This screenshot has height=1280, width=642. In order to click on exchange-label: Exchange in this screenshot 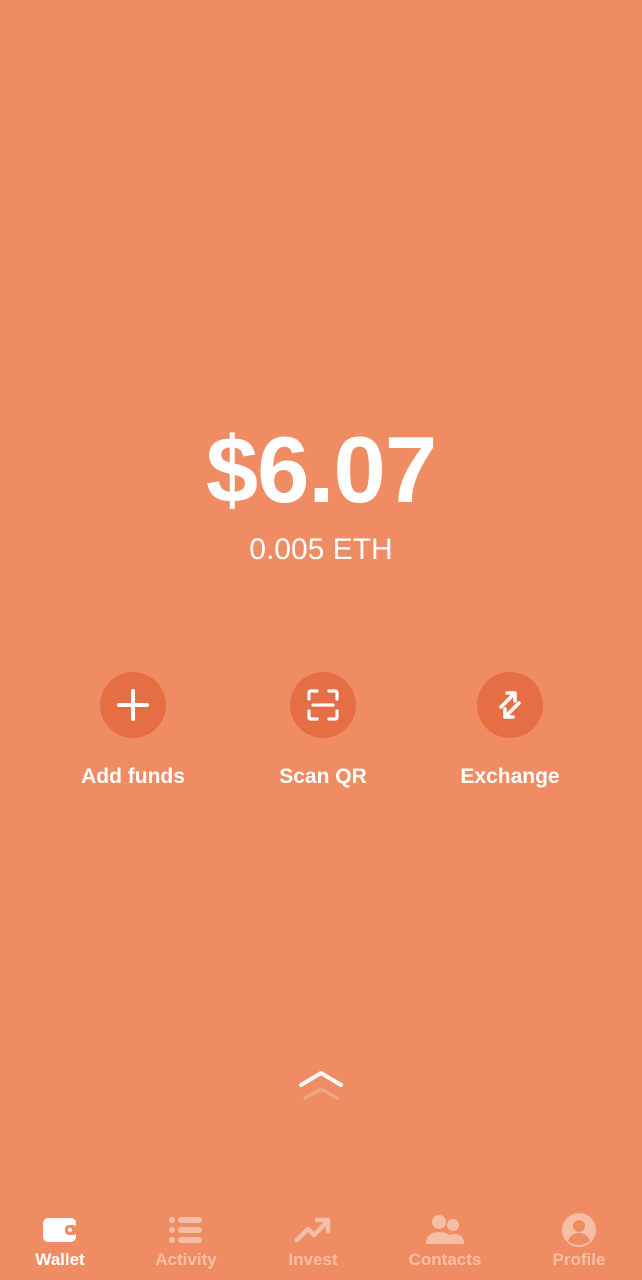, I will do `click(510, 776)`.